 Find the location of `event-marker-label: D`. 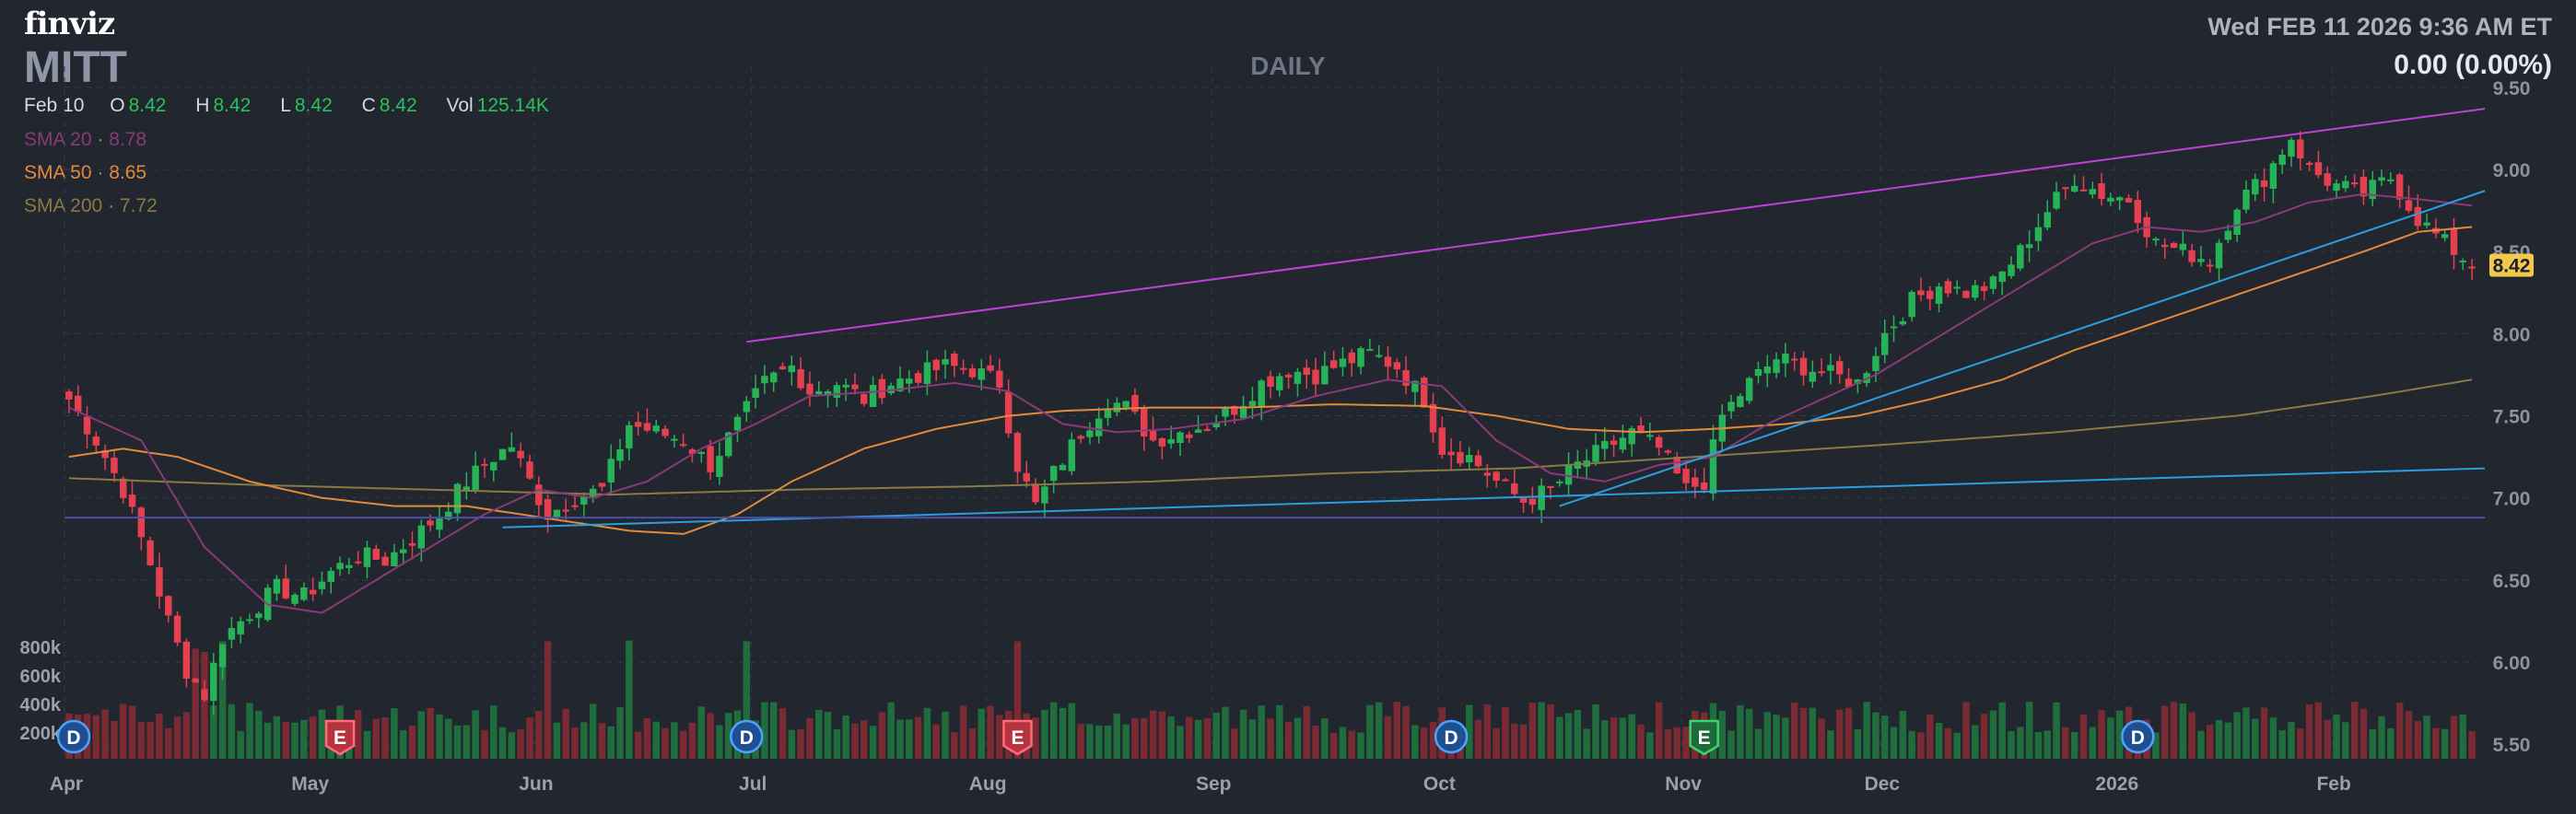

event-marker-label: D is located at coordinates (1451, 738).